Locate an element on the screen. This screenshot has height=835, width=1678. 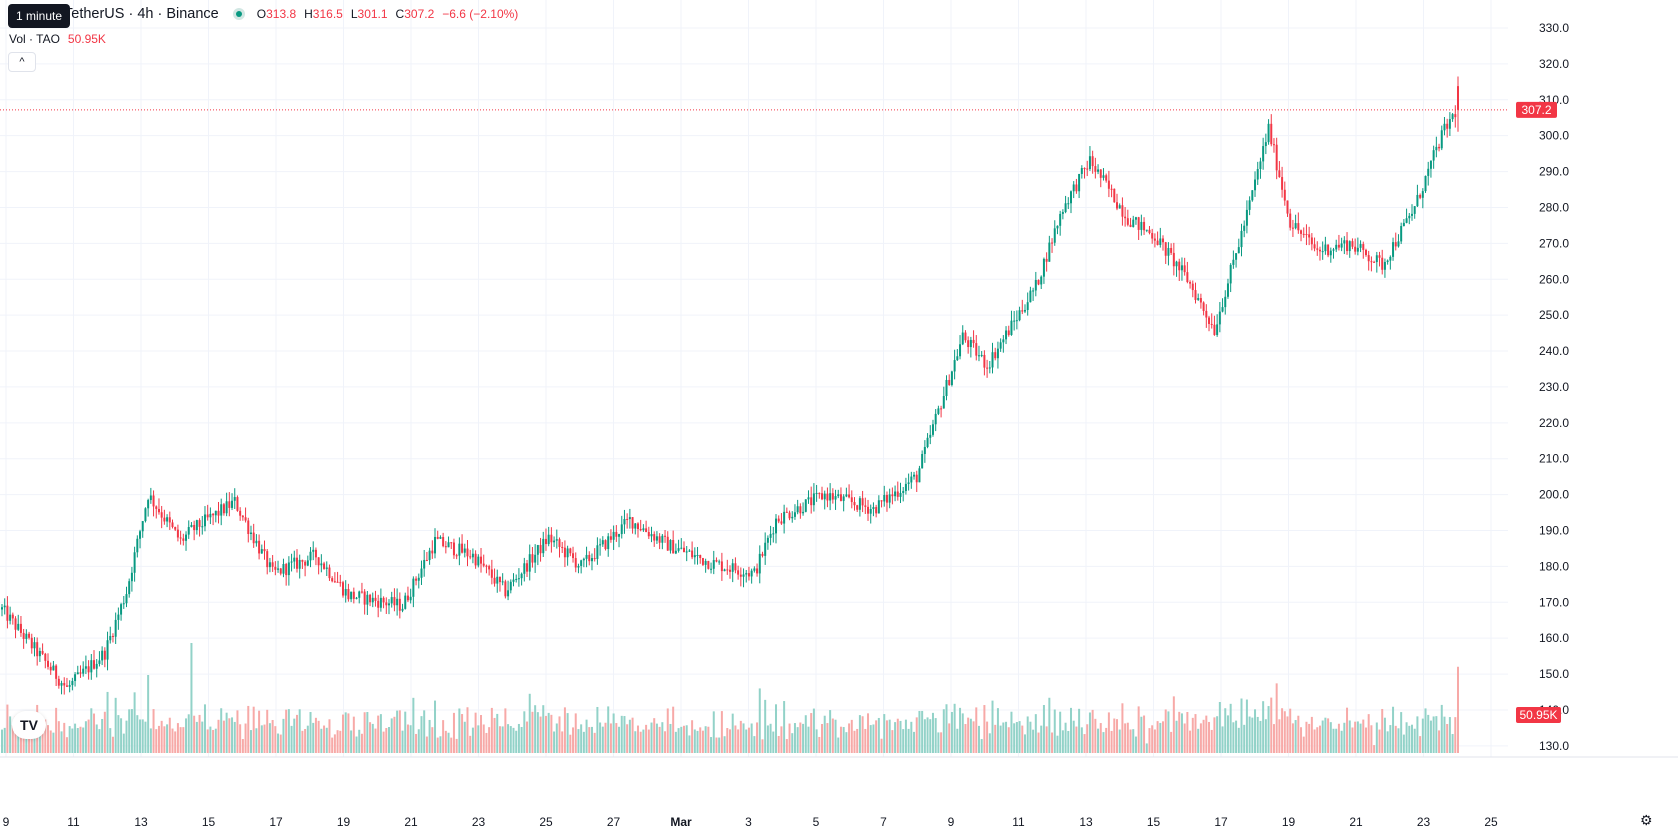
time-tick-label: 15 is located at coordinates (1154, 822).